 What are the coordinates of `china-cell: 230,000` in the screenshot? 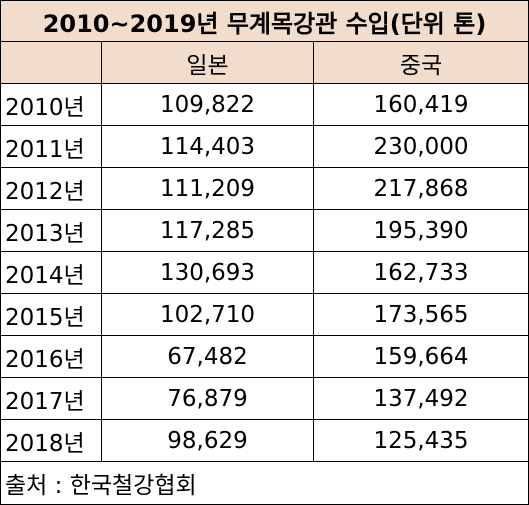 It's located at (421, 147).